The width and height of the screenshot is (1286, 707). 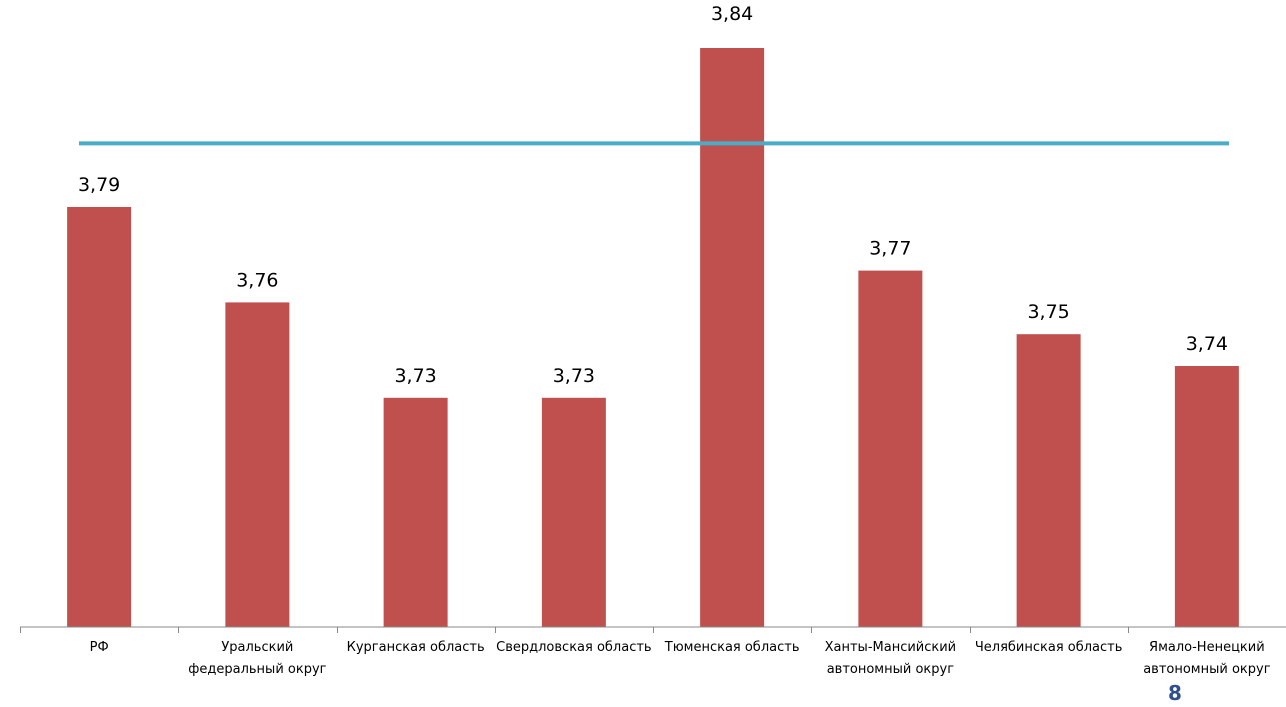 I want to click on data-label: 3,74, so click(x=1207, y=344).